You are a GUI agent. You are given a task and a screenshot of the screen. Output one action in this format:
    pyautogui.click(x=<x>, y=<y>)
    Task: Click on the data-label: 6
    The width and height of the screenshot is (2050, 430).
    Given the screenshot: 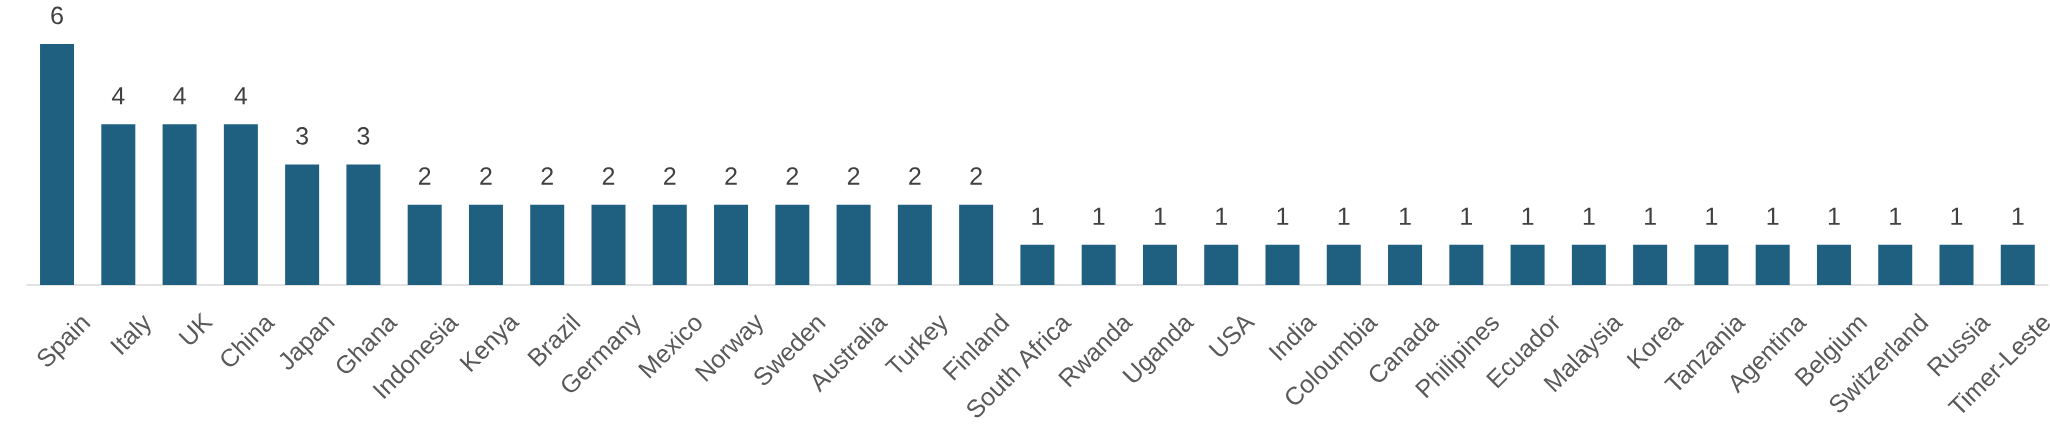 What is the action you would take?
    pyautogui.click(x=57, y=15)
    